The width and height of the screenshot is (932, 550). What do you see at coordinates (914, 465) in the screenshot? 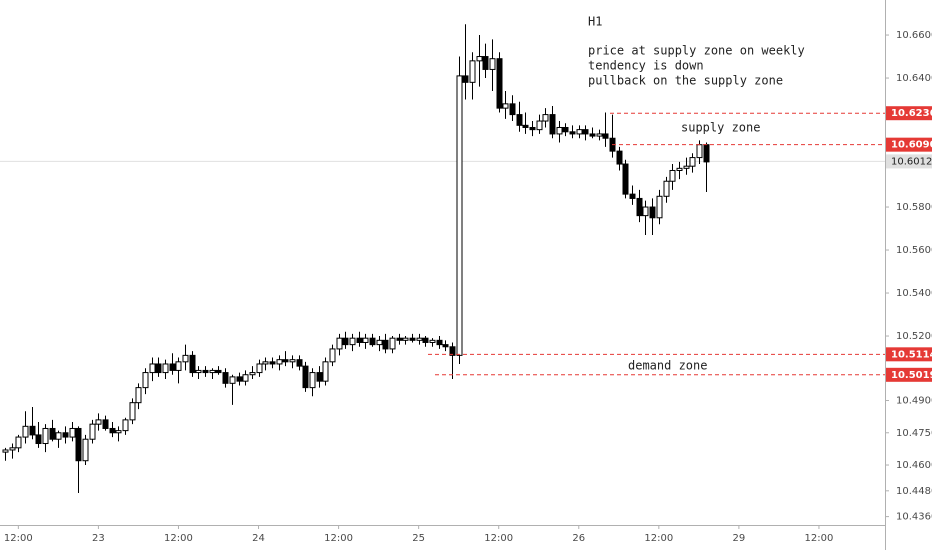
I see `y-tick-label: 10.46000` at bounding box center [914, 465].